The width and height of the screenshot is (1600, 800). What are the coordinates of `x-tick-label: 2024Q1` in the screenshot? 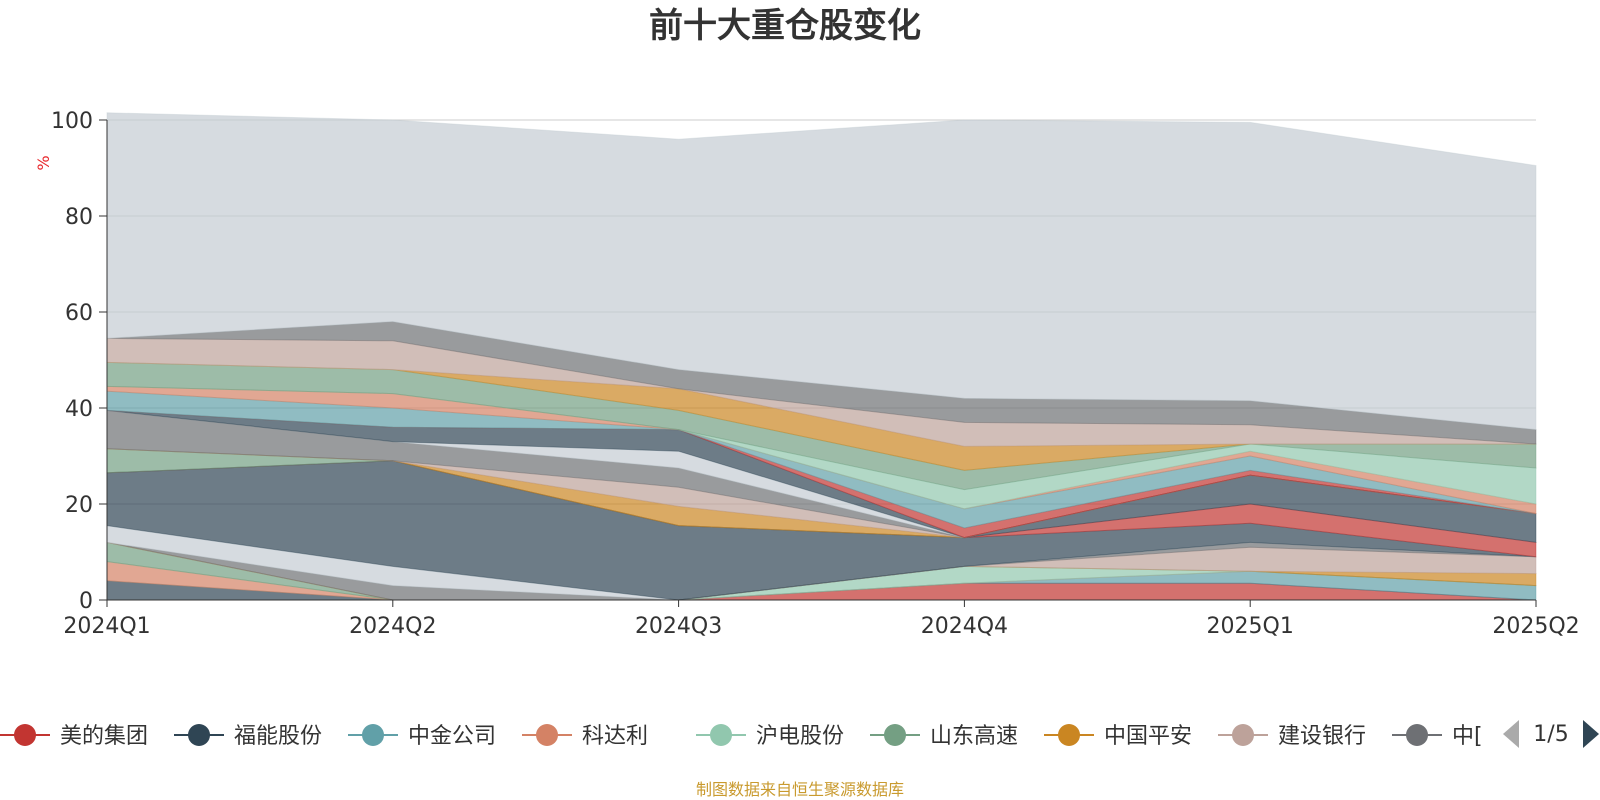 It's located at (106, 626).